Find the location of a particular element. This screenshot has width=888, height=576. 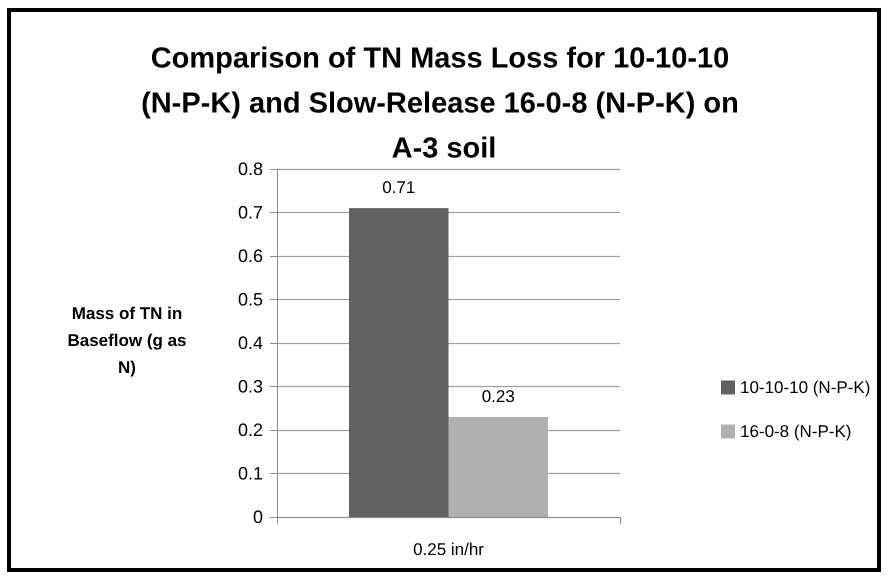

legend-label: 16-0-8 (N-P-K) is located at coordinates (796, 431).